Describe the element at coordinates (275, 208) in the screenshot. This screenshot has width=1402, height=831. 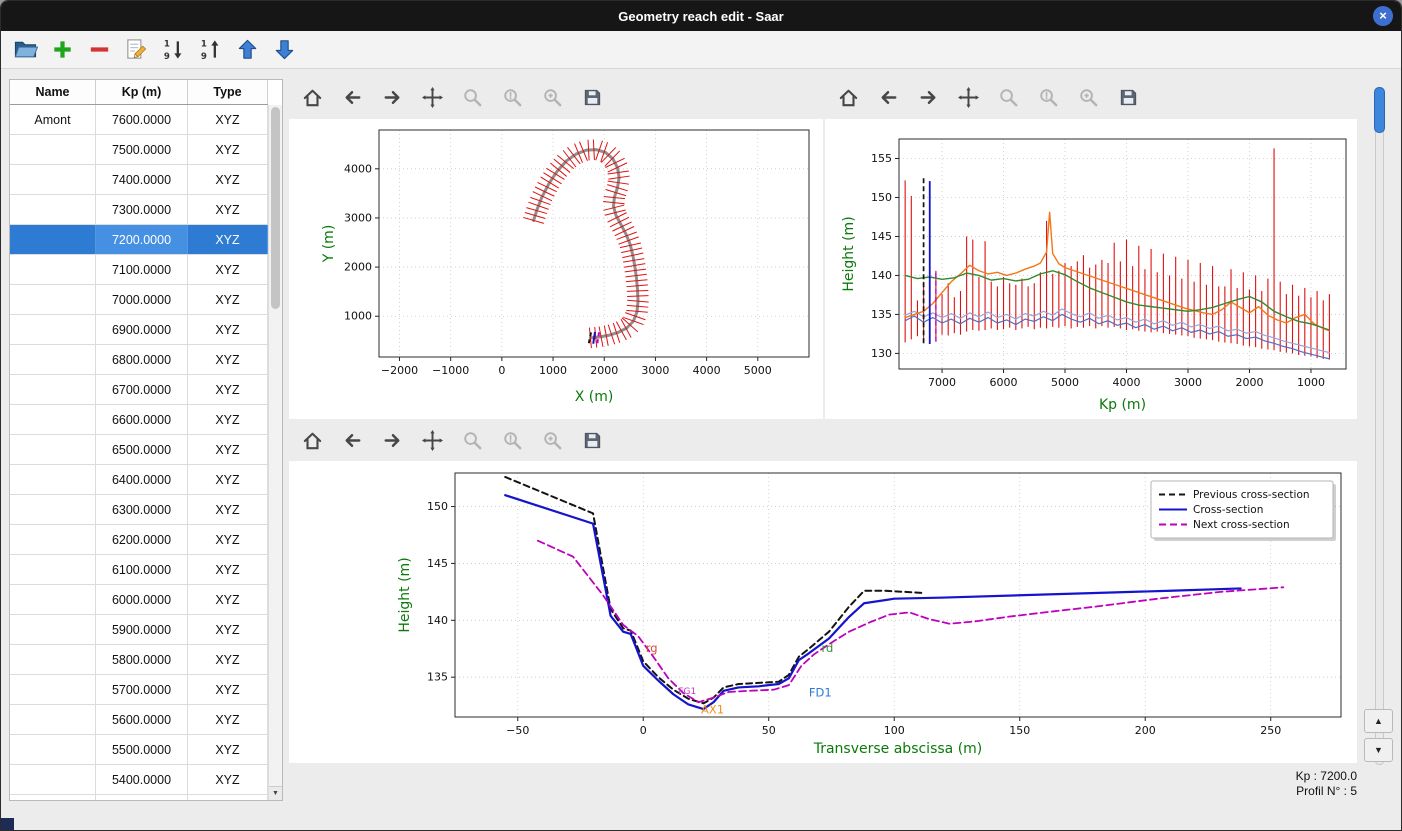
I see `table-scrollbar-thumb` at that location.